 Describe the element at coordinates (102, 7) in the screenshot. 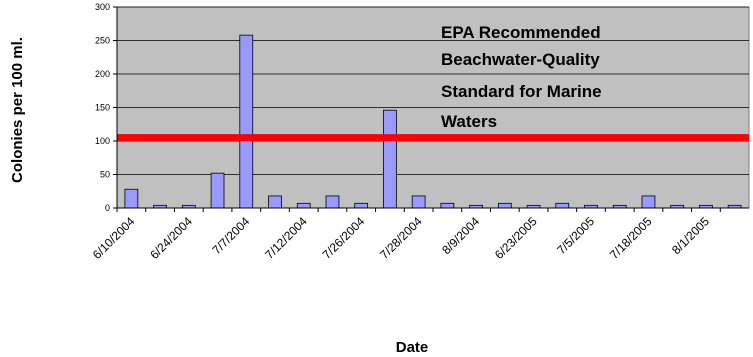

I see `y-tick-label: 300` at that location.